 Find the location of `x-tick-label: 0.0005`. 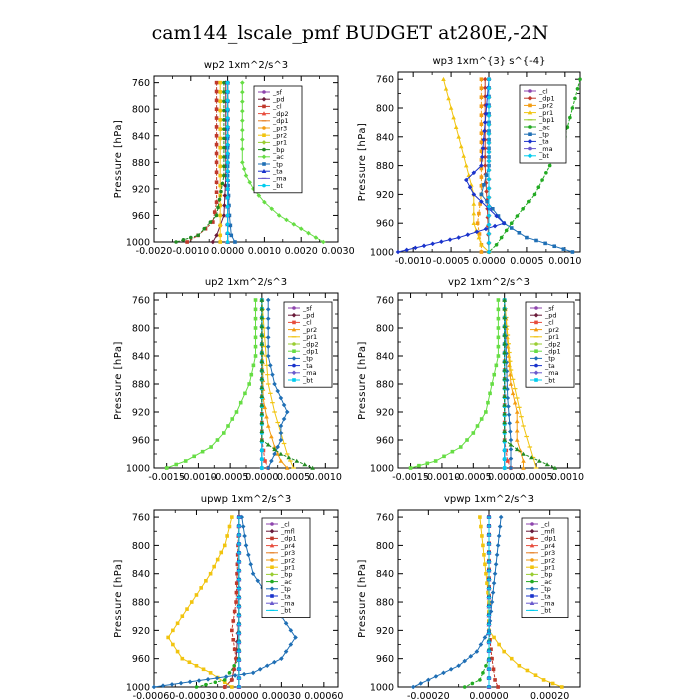

x-tick-label: 0.0005 is located at coordinates (293, 477).